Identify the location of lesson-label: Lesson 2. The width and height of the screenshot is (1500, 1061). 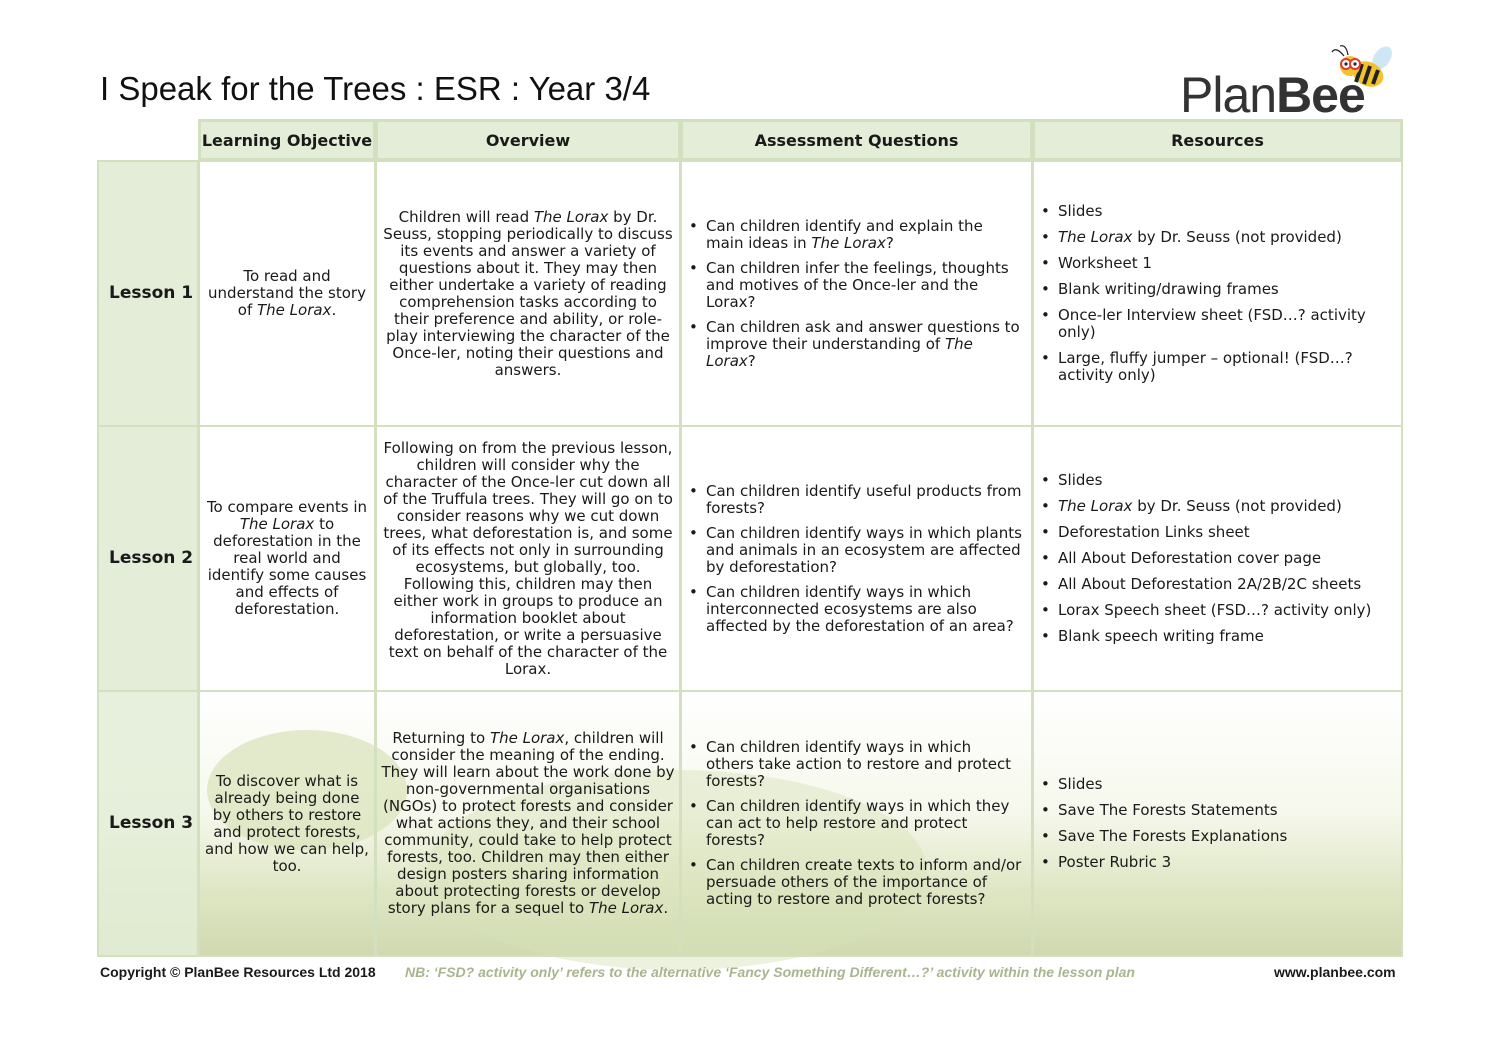
(148, 558).